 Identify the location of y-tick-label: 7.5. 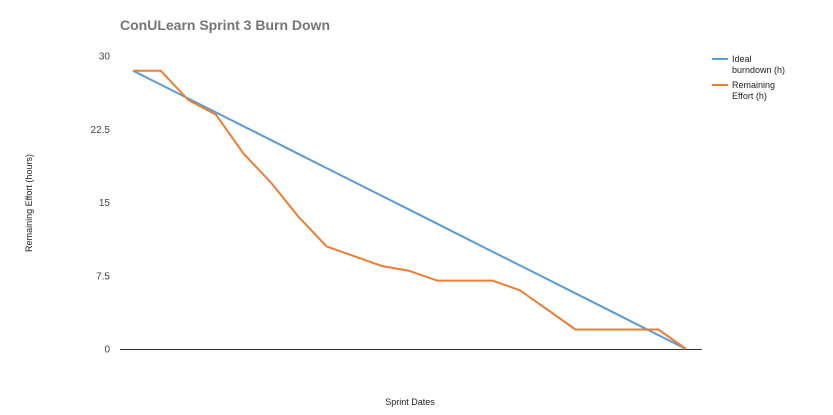
(103, 276).